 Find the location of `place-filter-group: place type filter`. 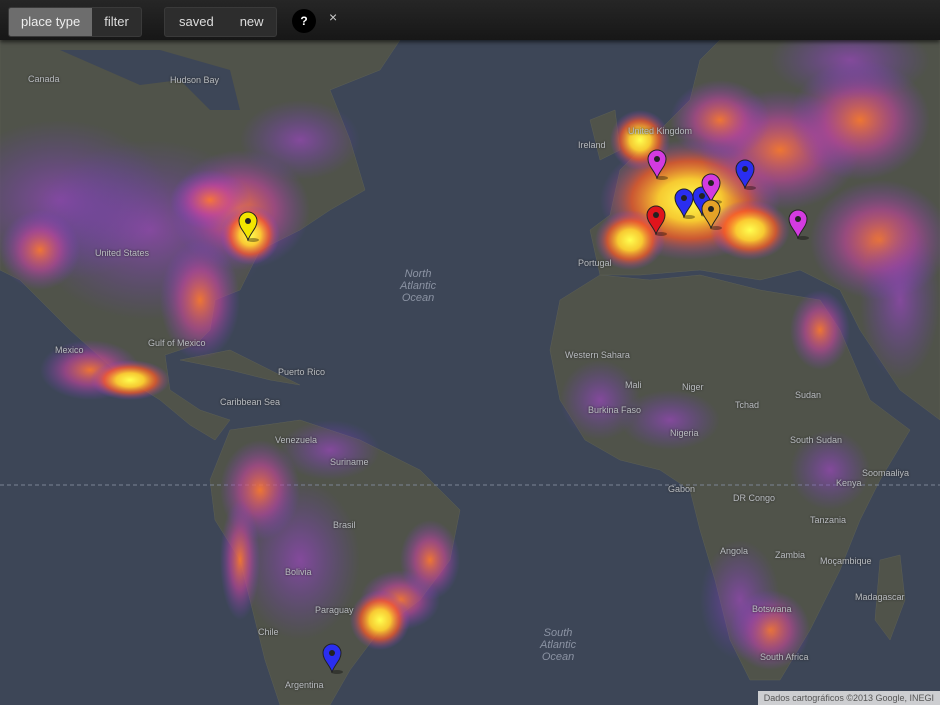

place-filter-group: place type filter is located at coordinates (75, 22).